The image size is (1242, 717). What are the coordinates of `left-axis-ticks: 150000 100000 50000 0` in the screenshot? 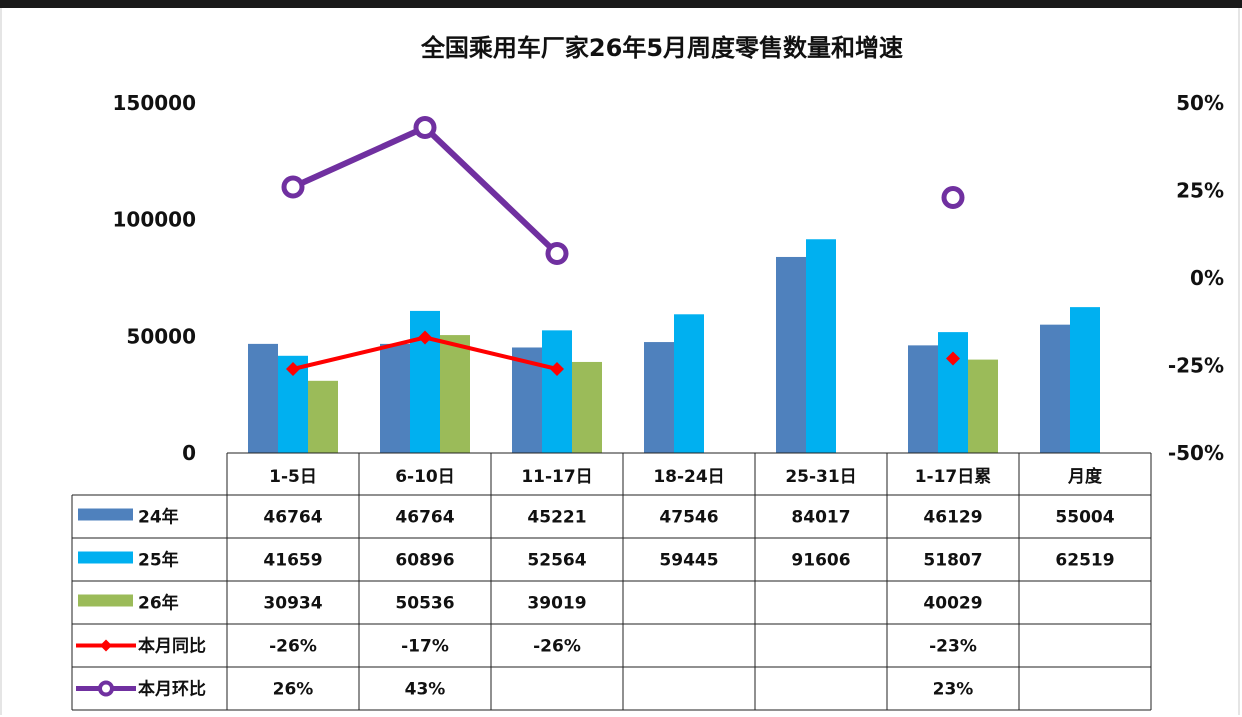 It's located at (155, 278).